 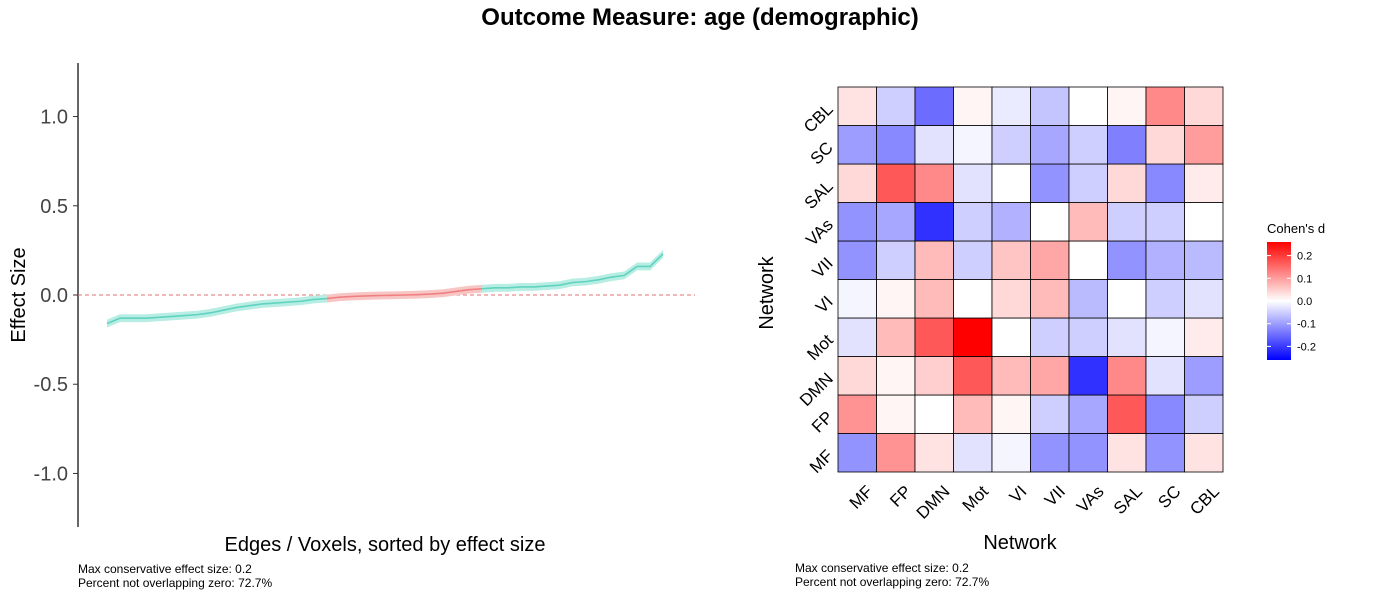 I want to click on effect-line-overlapping-zero, so click(x=404, y=293).